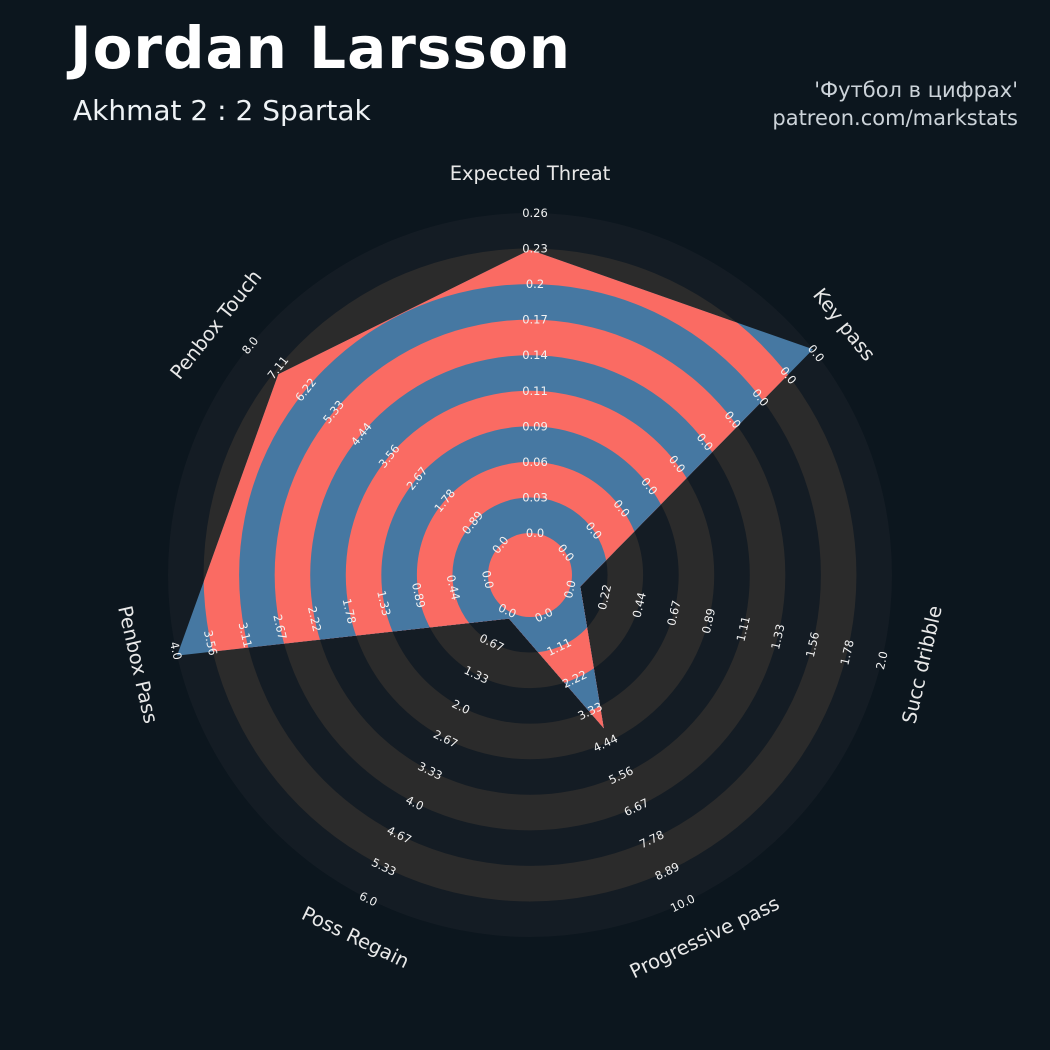  I want to click on tick-label: 3.56, so click(210, 643).